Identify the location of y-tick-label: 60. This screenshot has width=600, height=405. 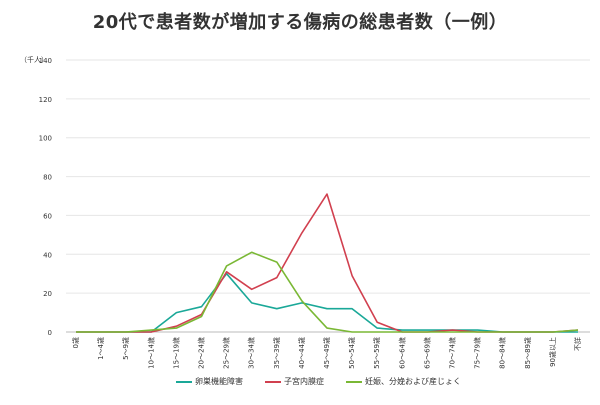
(47, 216).